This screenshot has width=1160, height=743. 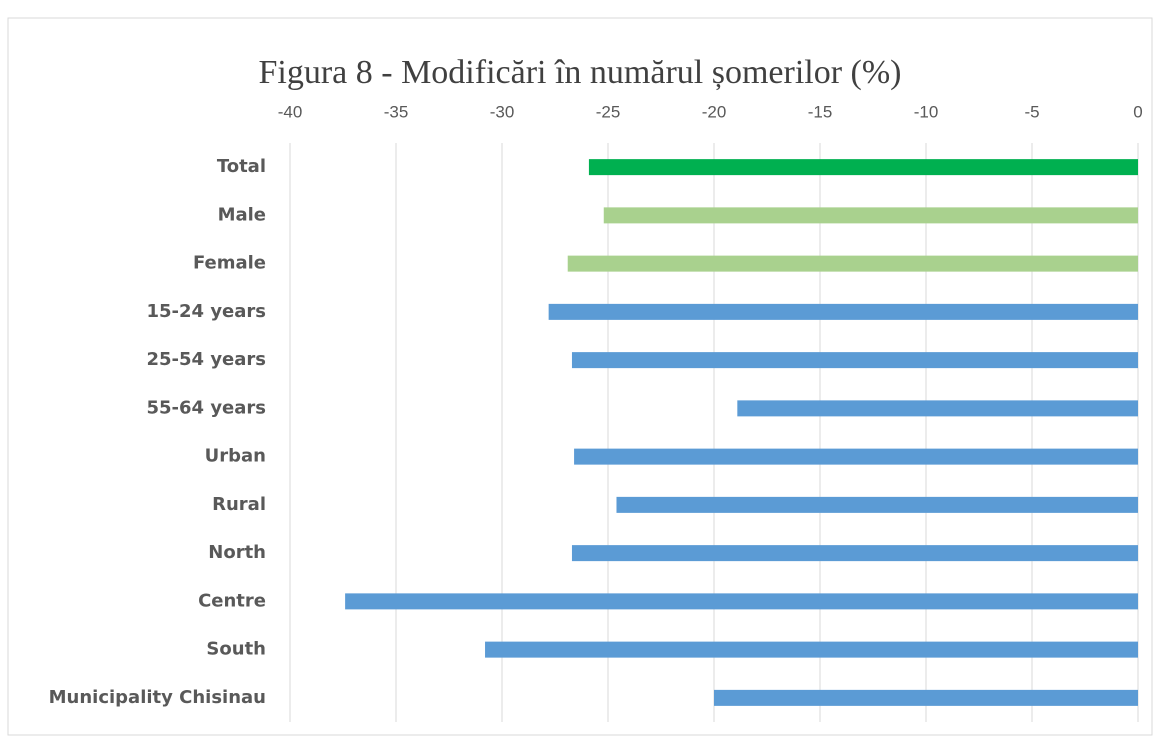 I want to click on y-tick-label: South, so click(x=236, y=649).